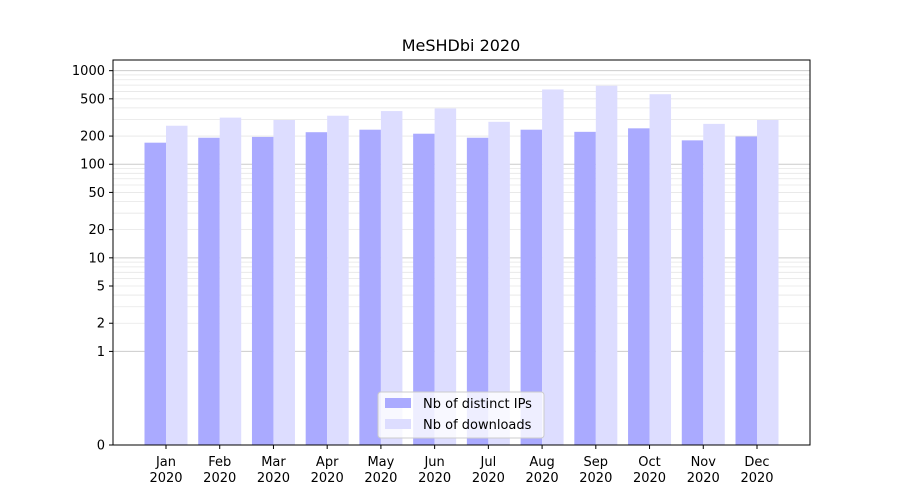 The height and width of the screenshot is (500, 900). I want to click on y-tick-label: 50, so click(96, 193).